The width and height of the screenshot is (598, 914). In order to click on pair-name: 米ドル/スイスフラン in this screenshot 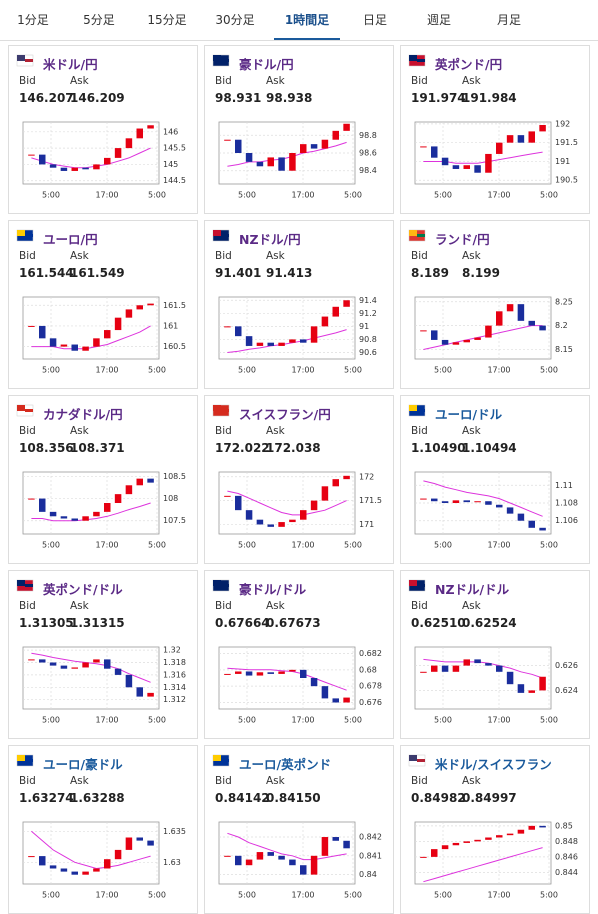, I will do `click(493, 764)`.